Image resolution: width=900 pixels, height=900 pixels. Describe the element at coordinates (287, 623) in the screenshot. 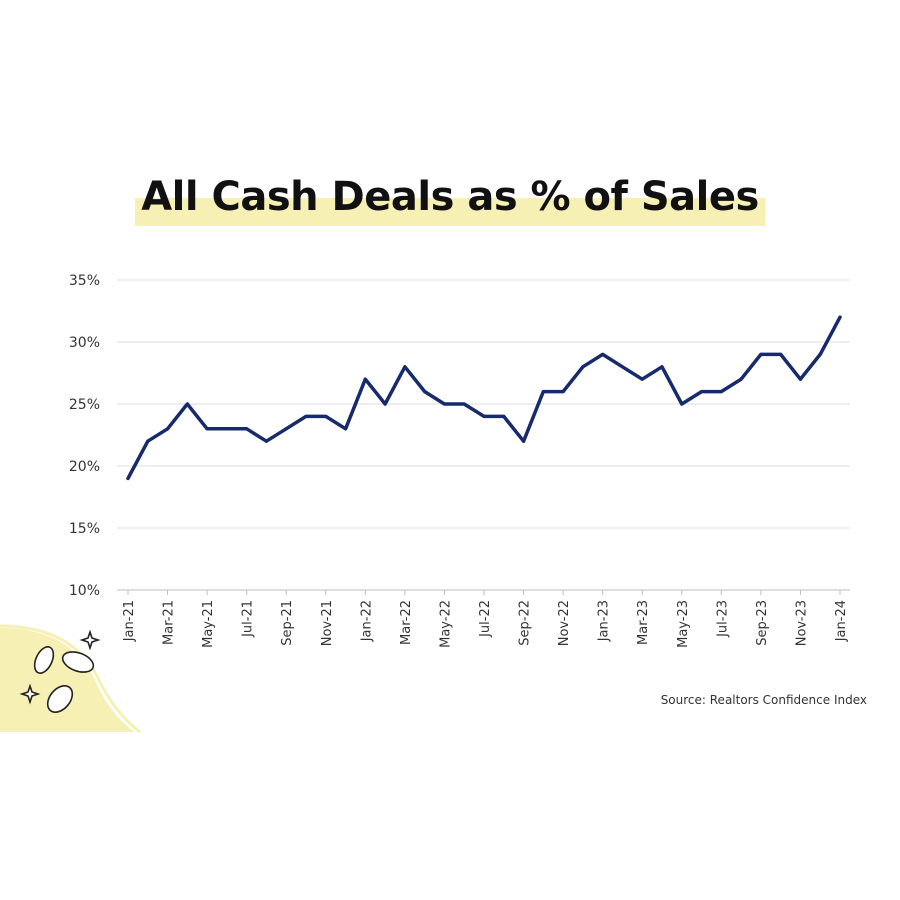

I see `x-tick-label: Sep-21` at that location.